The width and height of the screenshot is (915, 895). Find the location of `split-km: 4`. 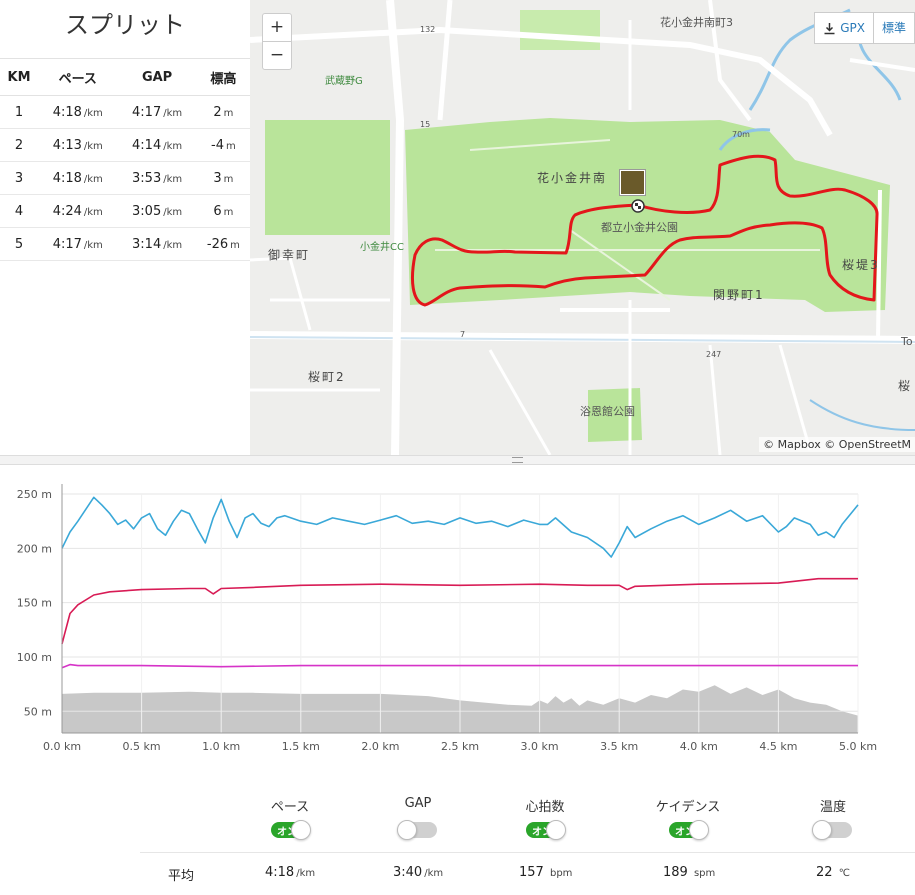

split-km: 4 is located at coordinates (19, 211).